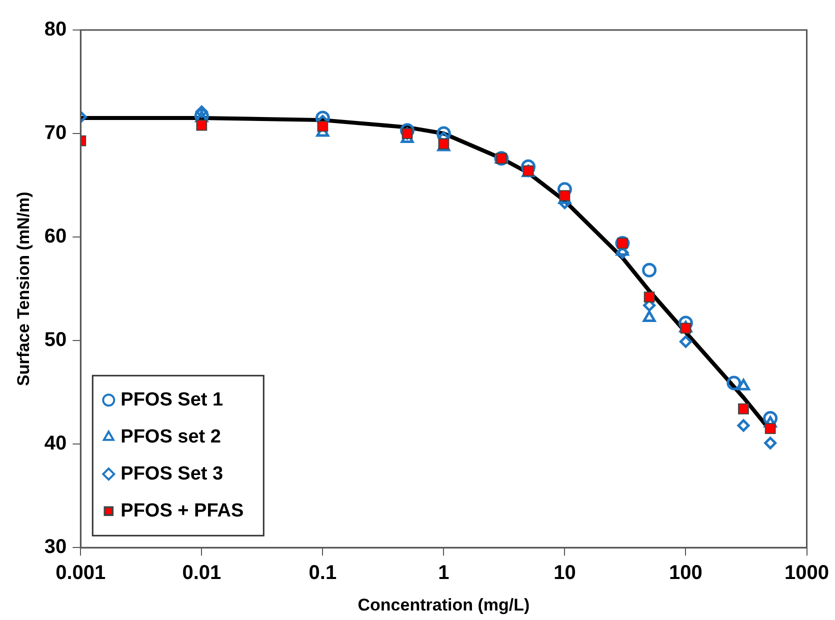 This screenshot has width=835, height=620. What do you see at coordinates (444, 604) in the screenshot?
I see `x-axis-title: Concentration (mg/L)` at bounding box center [444, 604].